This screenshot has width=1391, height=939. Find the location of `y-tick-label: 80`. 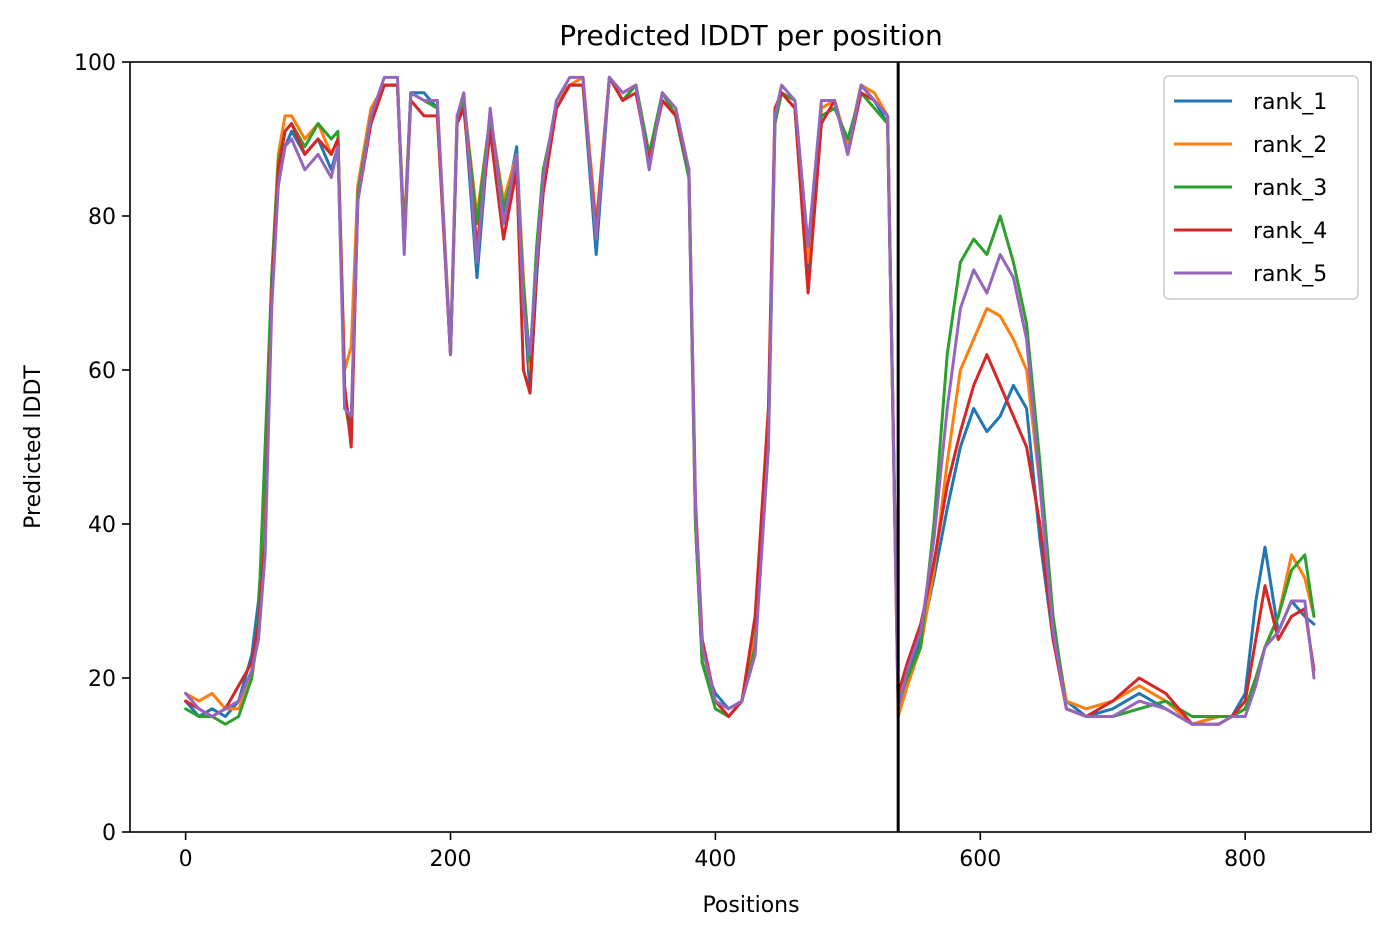

y-tick-label: 80 is located at coordinates (102, 217).